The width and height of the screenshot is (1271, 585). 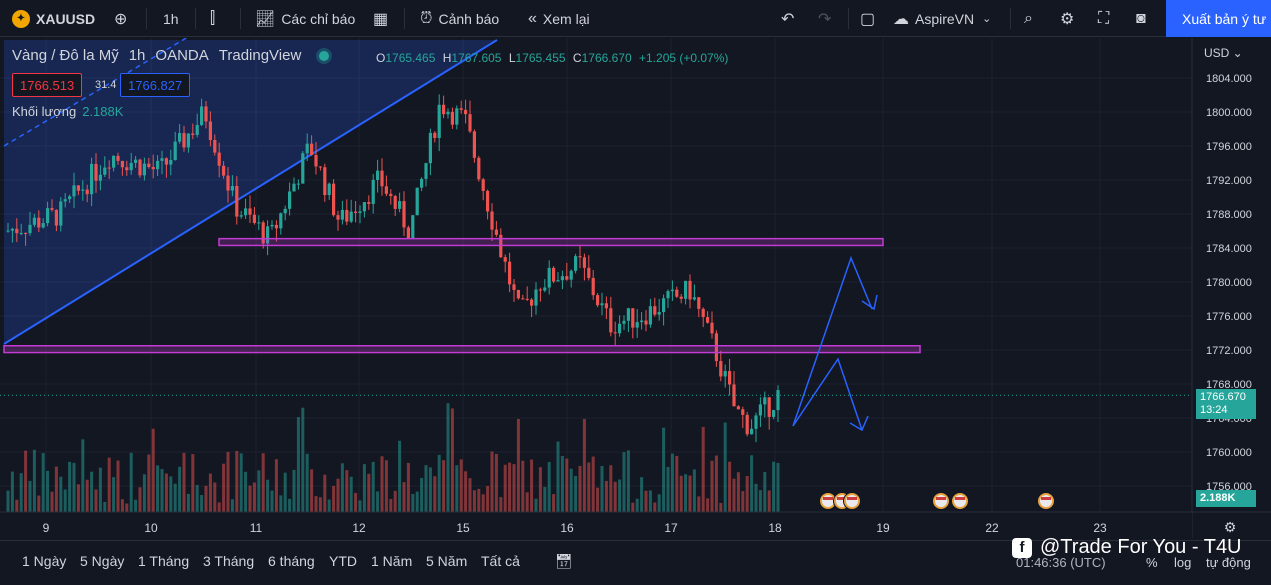 What do you see at coordinates (164, 561) in the screenshot?
I see `range-button: 1 Tháng` at bounding box center [164, 561].